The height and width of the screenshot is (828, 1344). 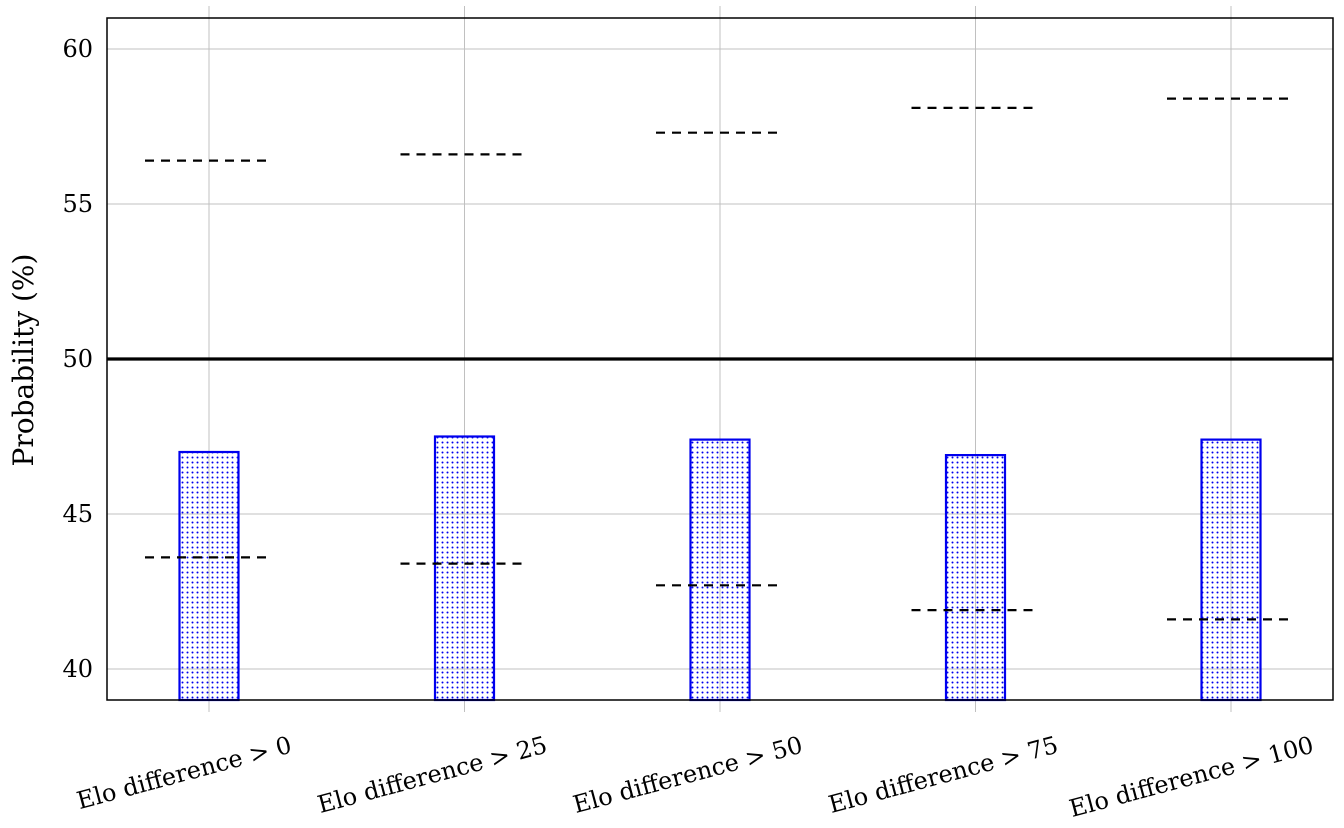 What do you see at coordinates (184, 773) in the screenshot?
I see `x-category-label: Elo difference > 0` at bounding box center [184, 773].